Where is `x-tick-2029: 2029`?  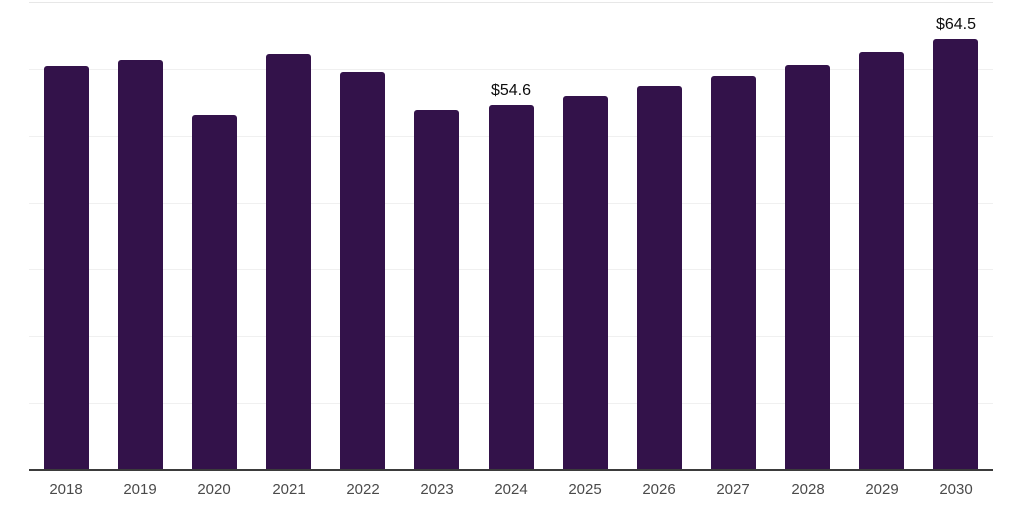
x-tick-2029: 2029 is located at coordinates (882, 489).